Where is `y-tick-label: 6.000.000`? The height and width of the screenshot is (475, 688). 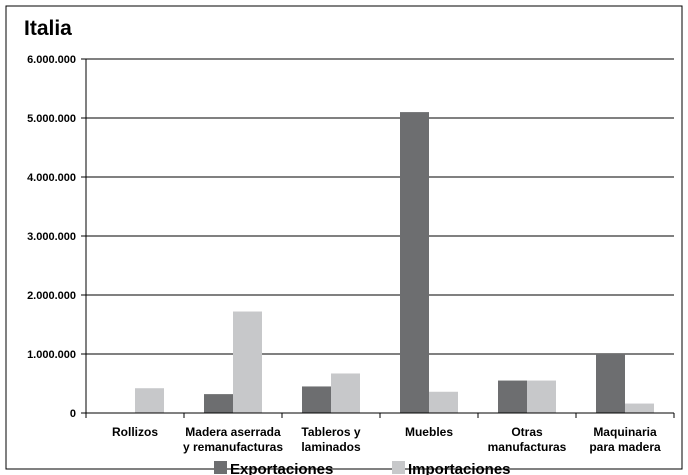
y-tick-label: 6.000.000 is located at coordinates (51, 60).